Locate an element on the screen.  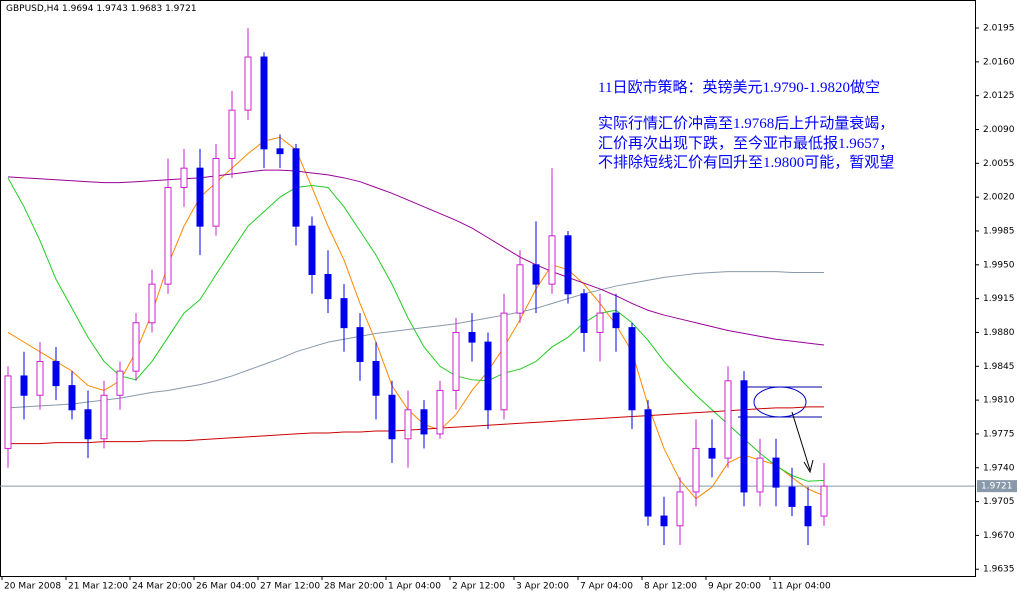
x-tick-label: 20 Mar 2008 is located at coordinates (32, 587).